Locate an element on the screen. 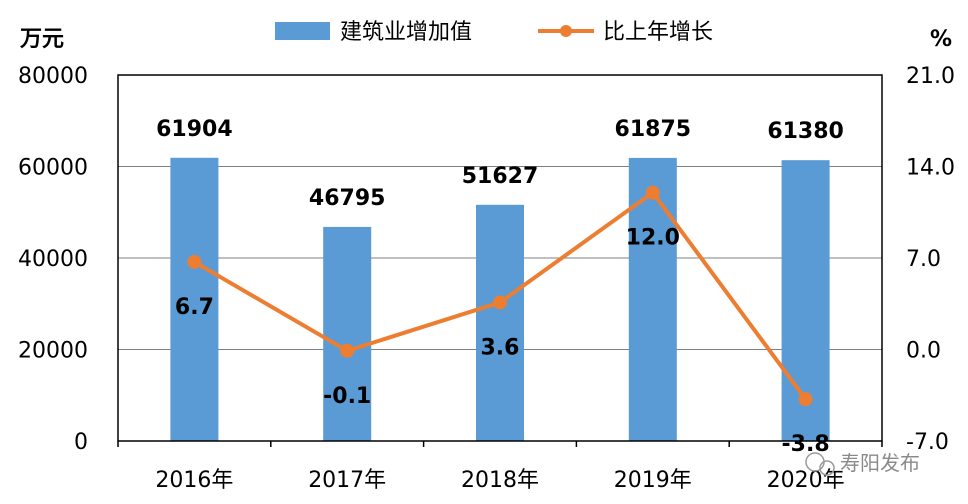 Image resolution: width=968 pixels, height=504 pixels. line-value-label: 12.0 is located at coordinates (653, 238).